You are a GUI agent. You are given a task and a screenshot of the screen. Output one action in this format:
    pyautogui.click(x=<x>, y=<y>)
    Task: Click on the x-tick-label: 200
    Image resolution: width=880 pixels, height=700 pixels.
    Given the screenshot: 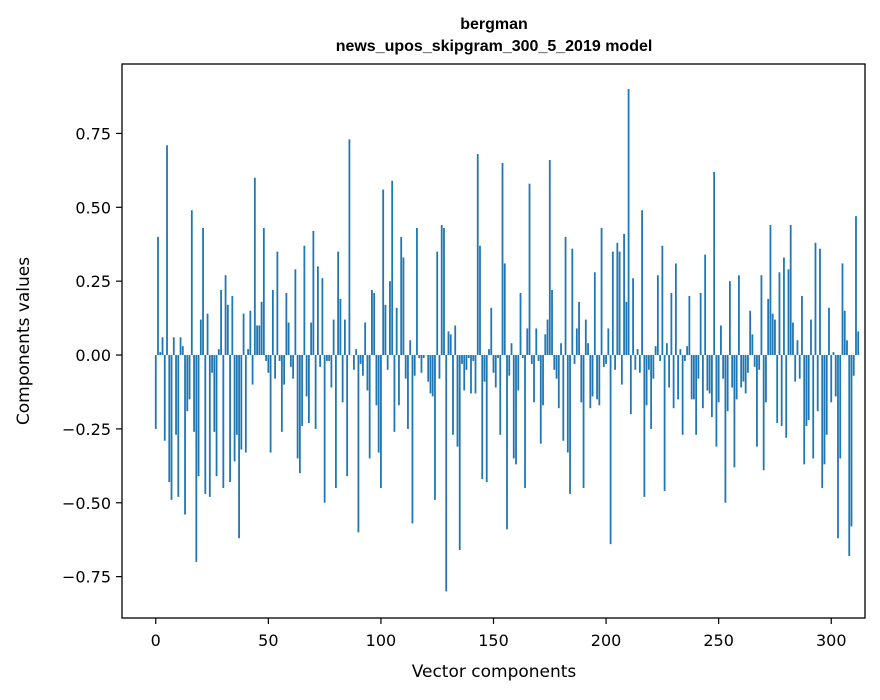 What is the action you would take?
    pyautogui.click(x=606, y=640)
    